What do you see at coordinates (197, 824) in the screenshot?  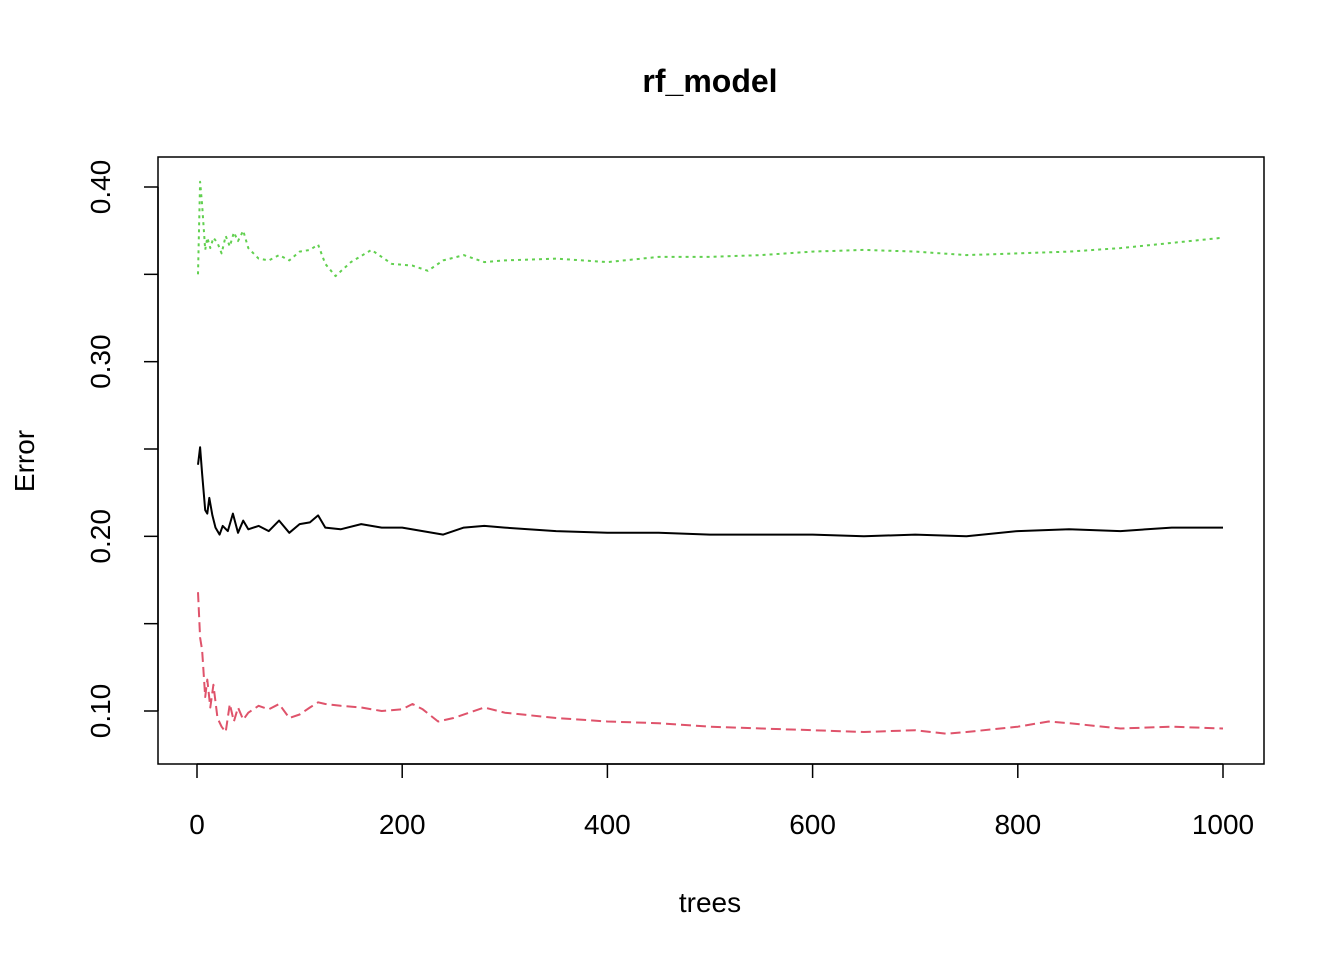 I see `x-tick-label: 0` at bounding box center [197, 824].